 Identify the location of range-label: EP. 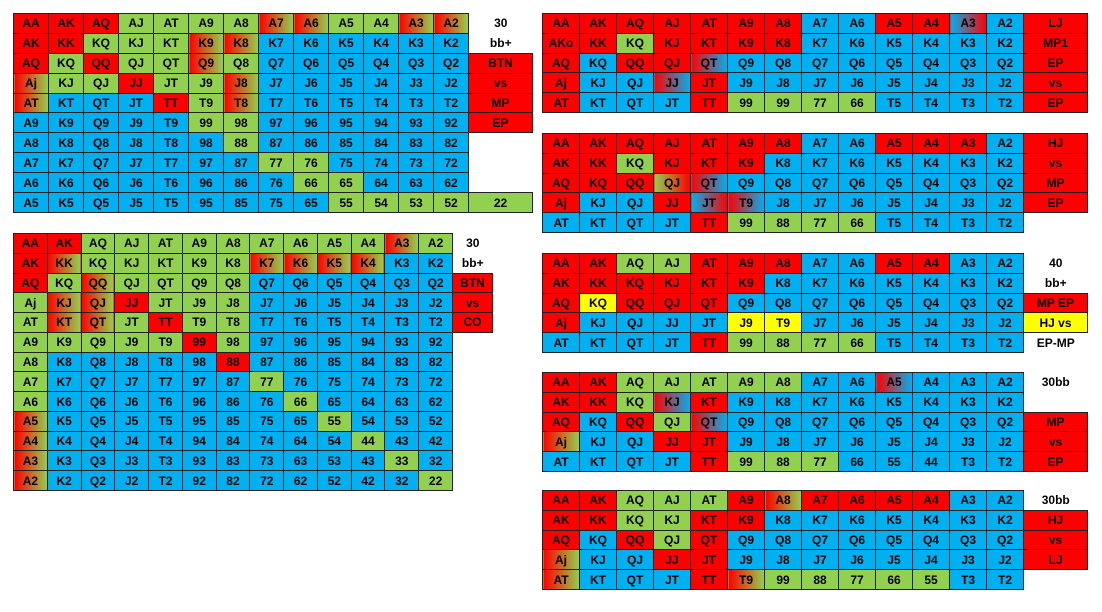
(1055, 102).